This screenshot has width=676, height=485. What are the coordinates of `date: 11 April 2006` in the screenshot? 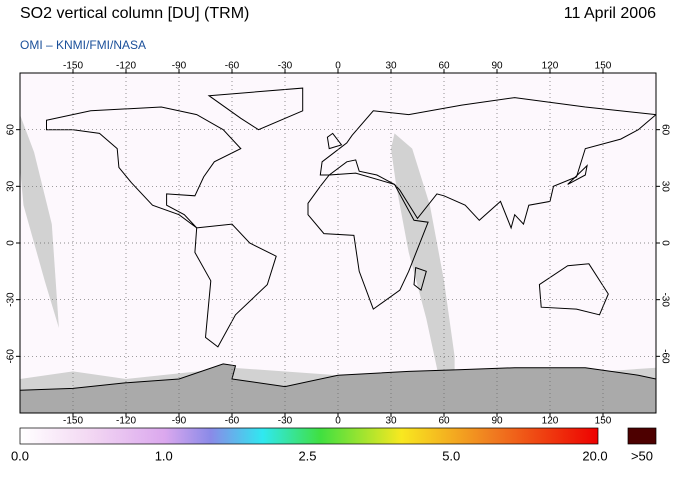 It's located at (610, 13).